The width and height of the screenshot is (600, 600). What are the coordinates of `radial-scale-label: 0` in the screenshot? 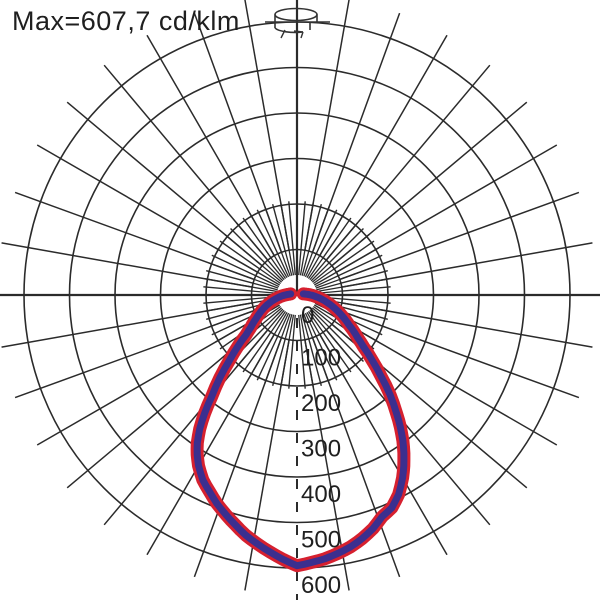 It's located at (307, 315).